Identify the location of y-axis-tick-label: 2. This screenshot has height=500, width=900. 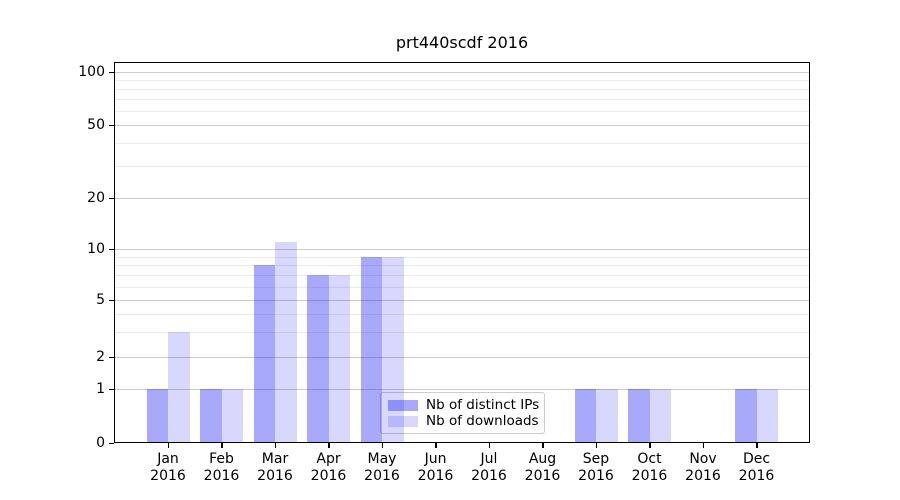
(100, 357).